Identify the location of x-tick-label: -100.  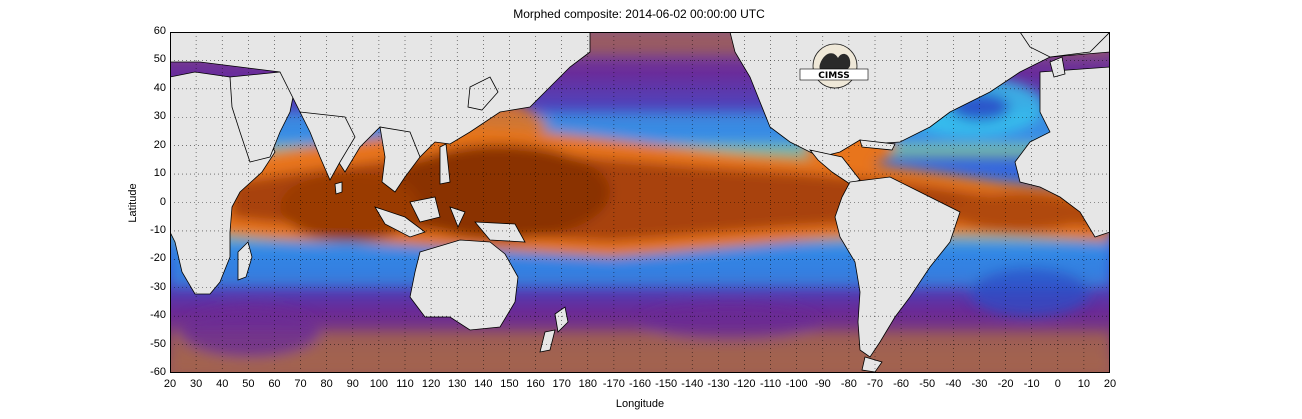
(796, 384).